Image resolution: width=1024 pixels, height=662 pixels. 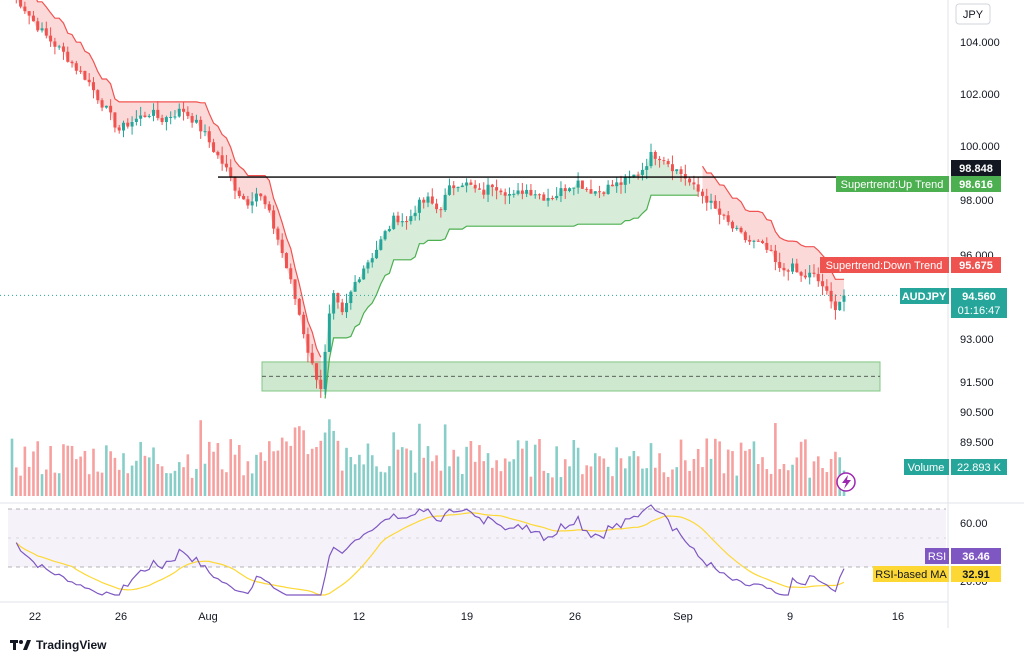 I want to click on time-axis: 22 26 Aug 12 19 26 Sep 9 16, so click(x=466, y=617).